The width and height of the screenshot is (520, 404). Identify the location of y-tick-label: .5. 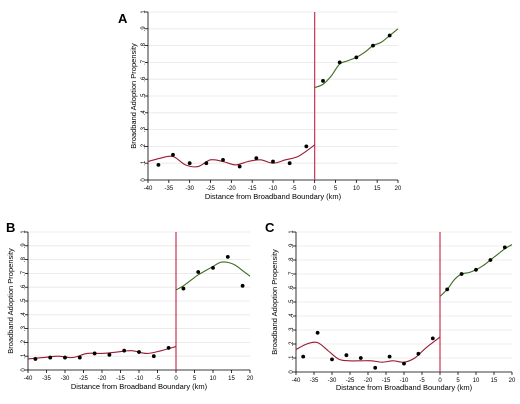
(24, 301).